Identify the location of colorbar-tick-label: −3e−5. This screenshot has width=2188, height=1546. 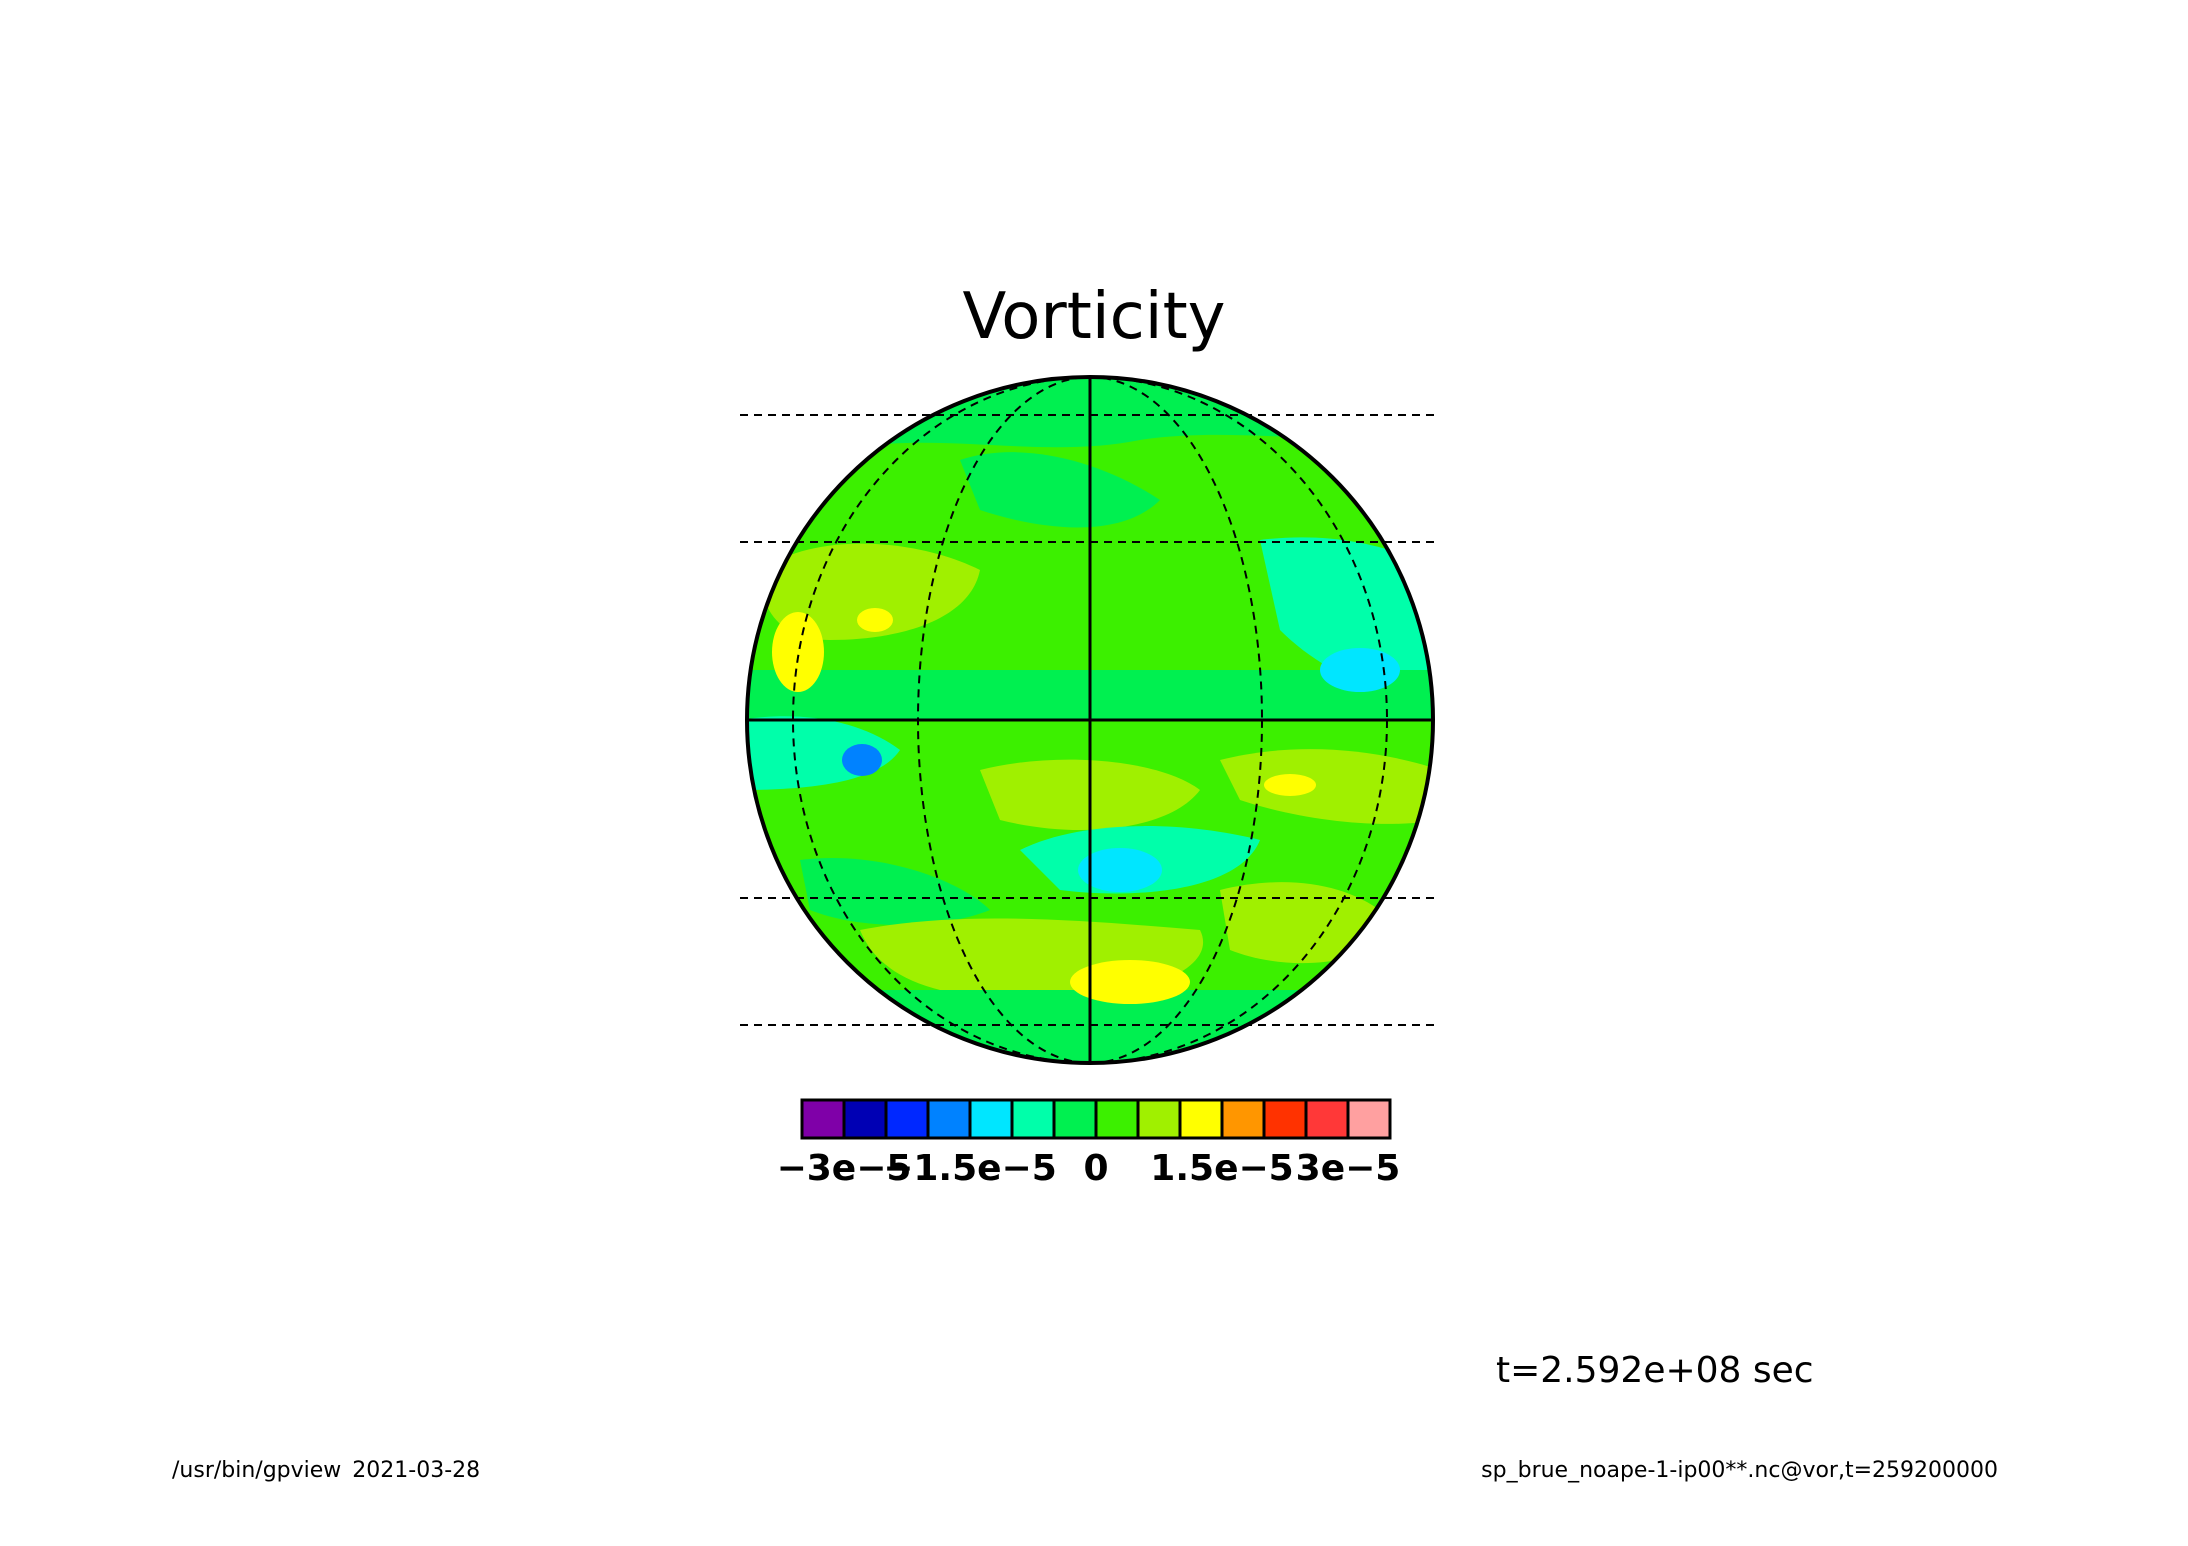
(845, 1168).